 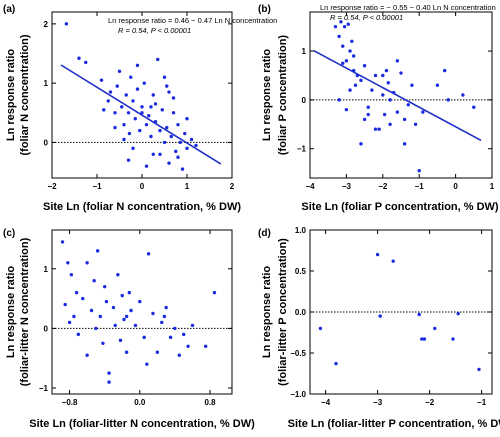 What do you see at coordinates (46, 83) in the screenshot?
I see `y-tick-label: 1` at bounding box center [46, 83].